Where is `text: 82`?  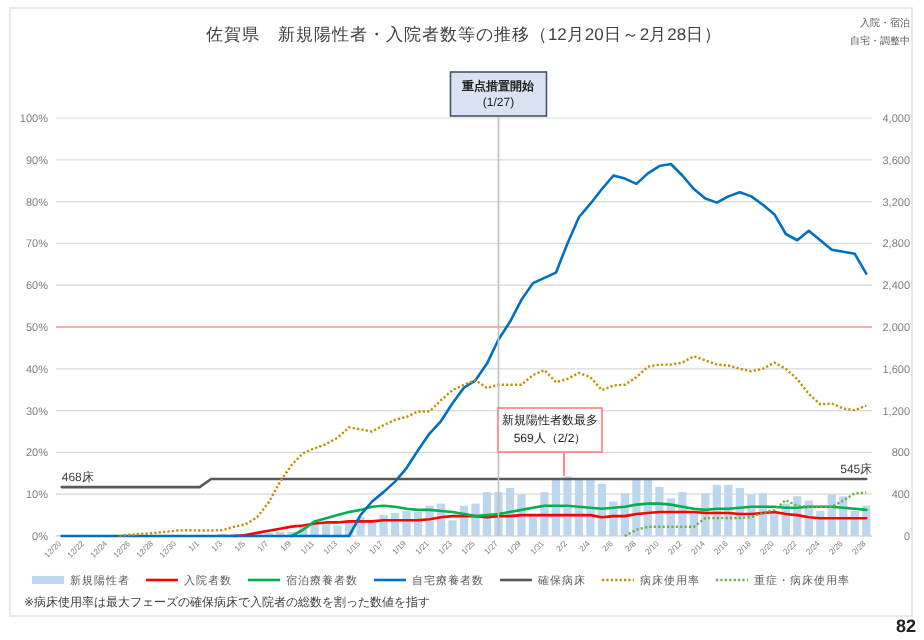 text: 82 is located at coordinates (905, 626).